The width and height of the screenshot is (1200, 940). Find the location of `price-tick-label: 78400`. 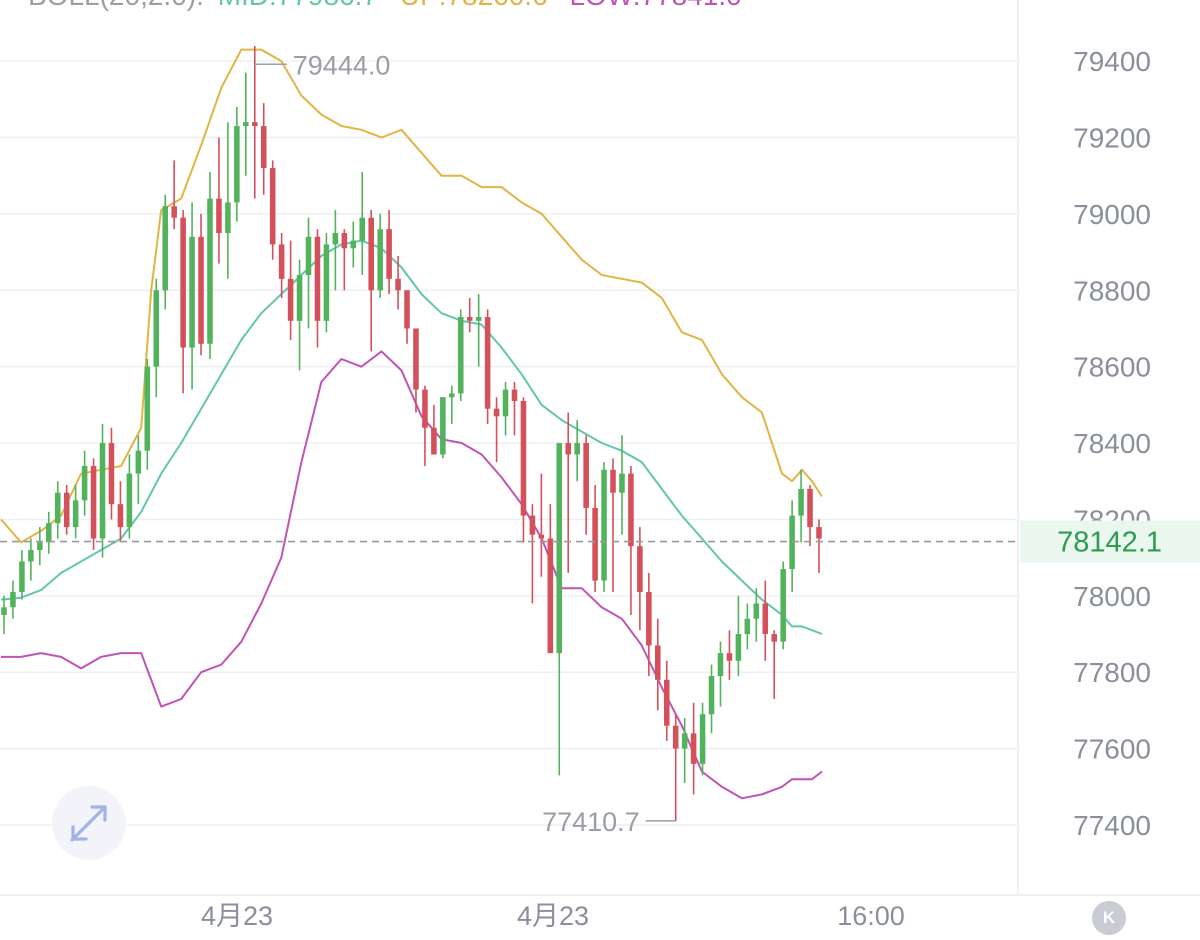

price-tick-label: 78400 is located at coordinates (1112, 443).